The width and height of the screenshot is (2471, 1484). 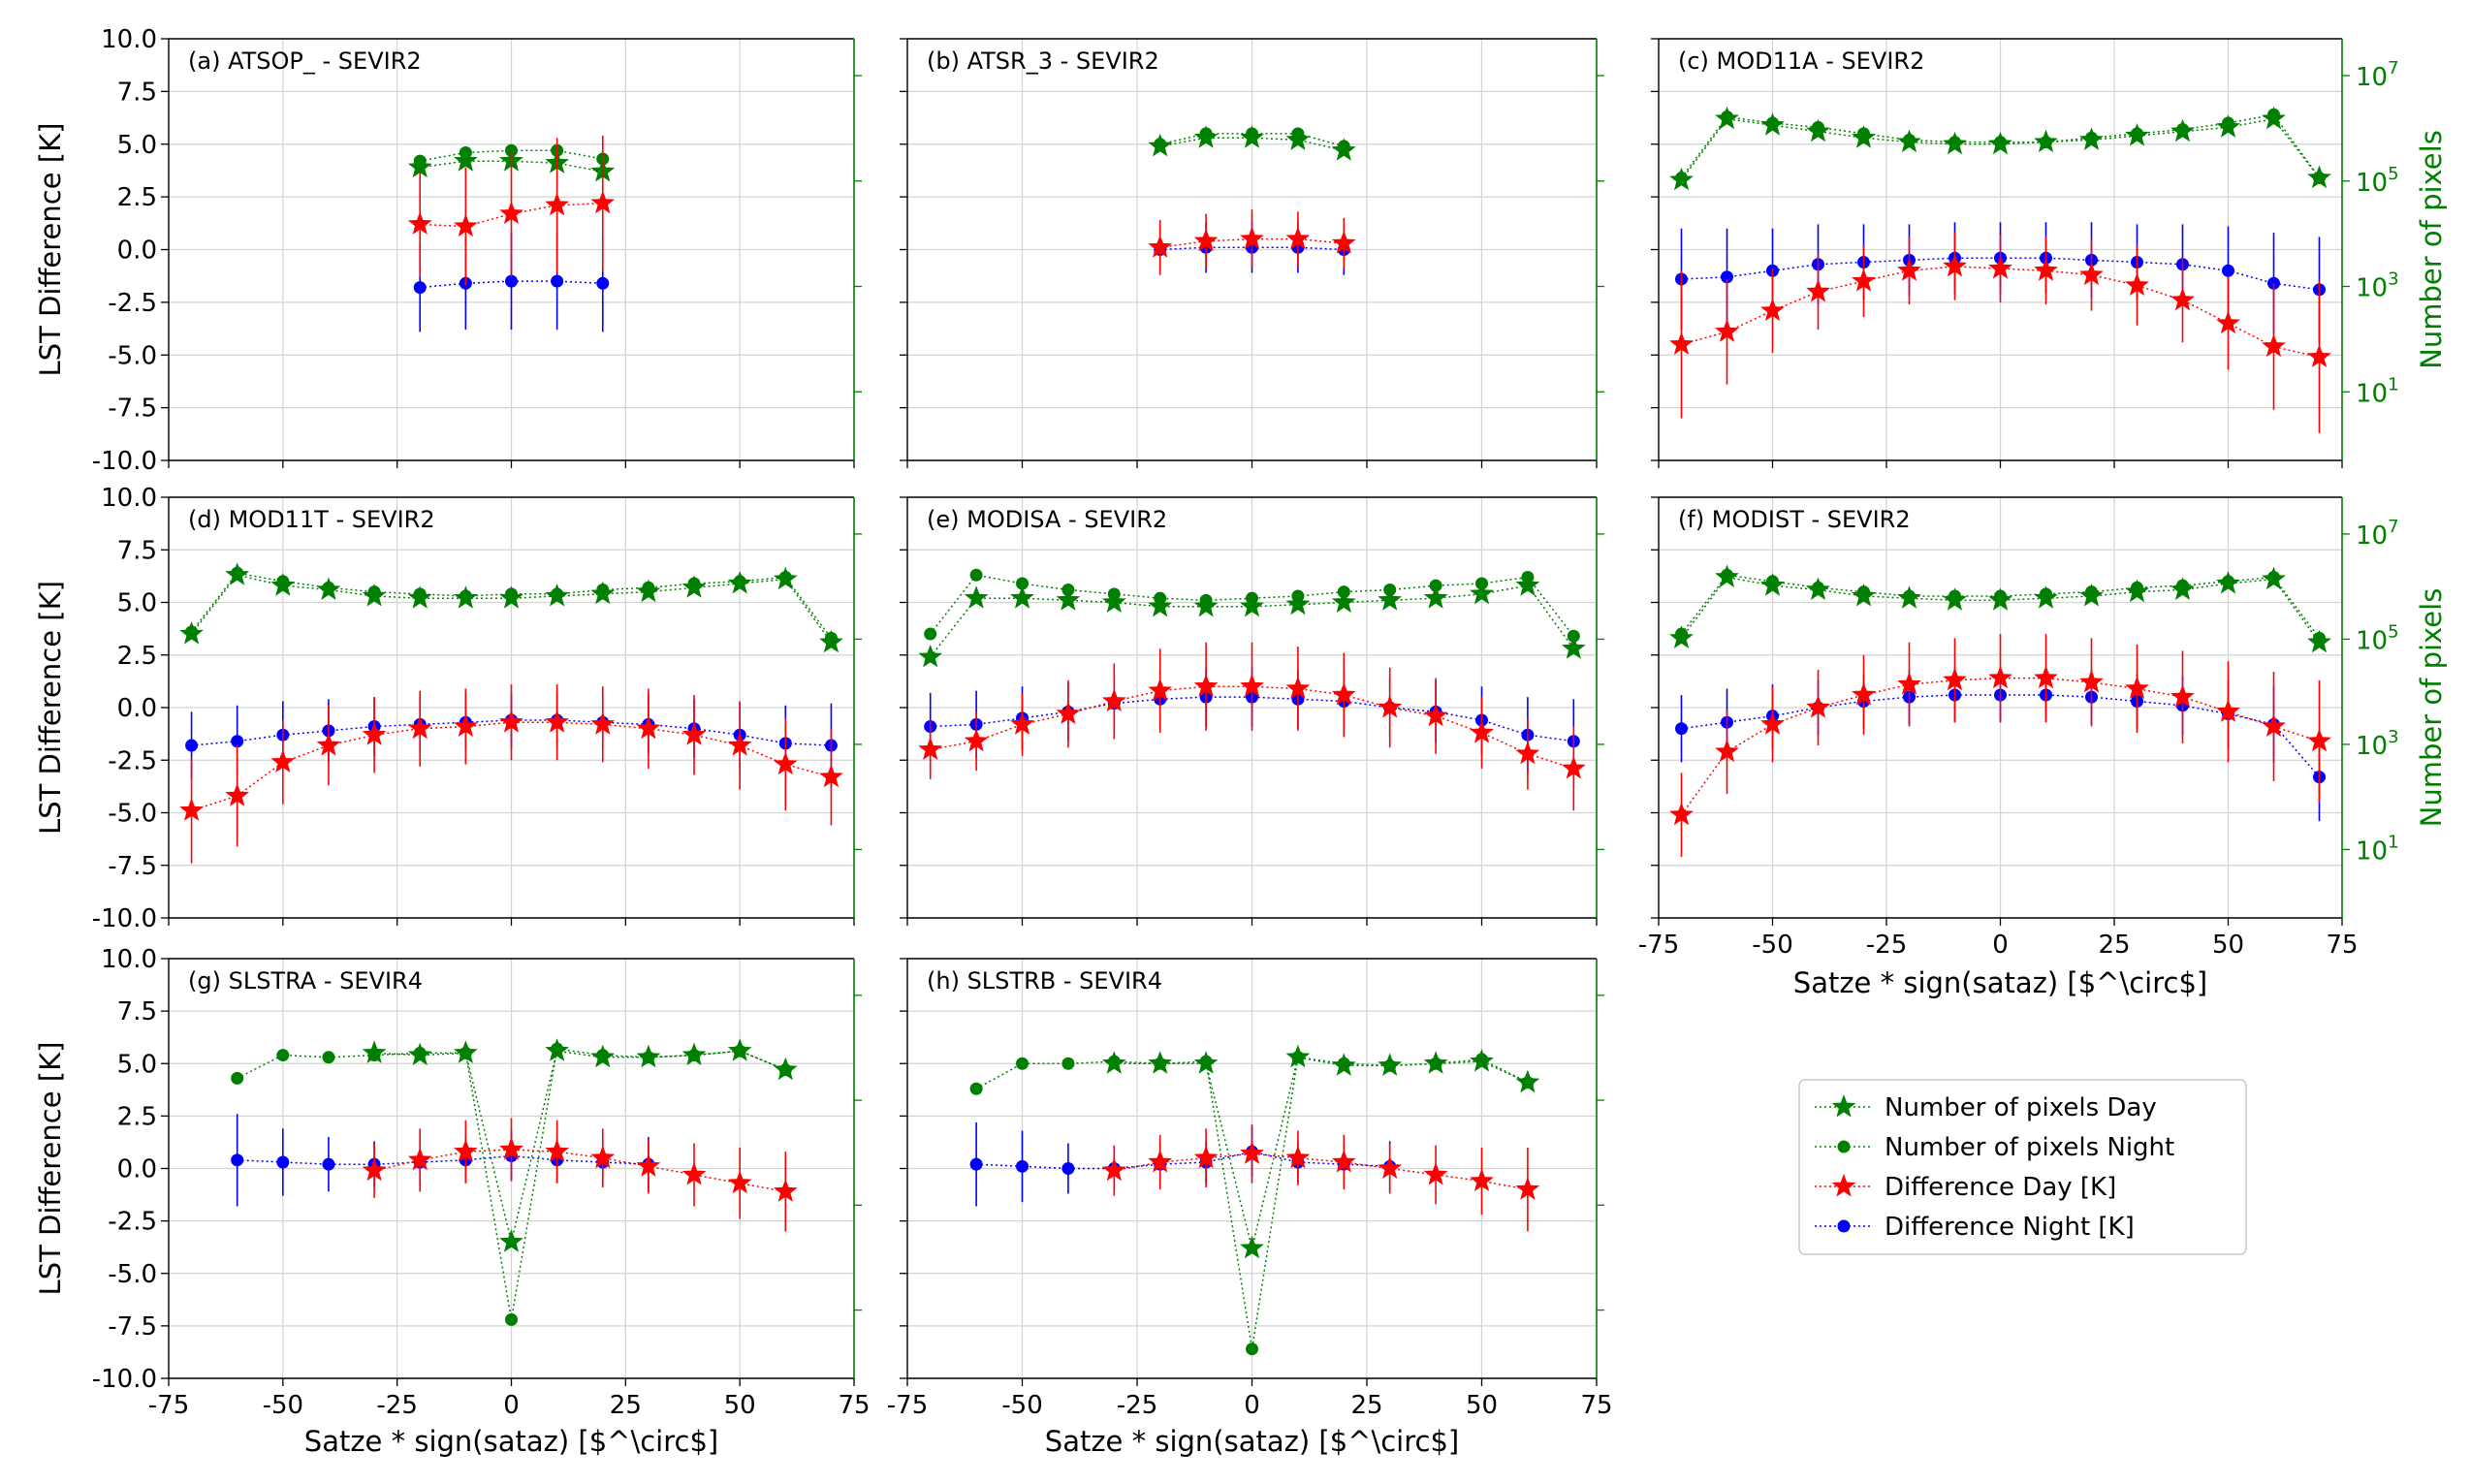 What do you see at coordinates (137, 198) in the screenshot?
I see `y-tick-label: 2.5` at bounding box center [137, 198].